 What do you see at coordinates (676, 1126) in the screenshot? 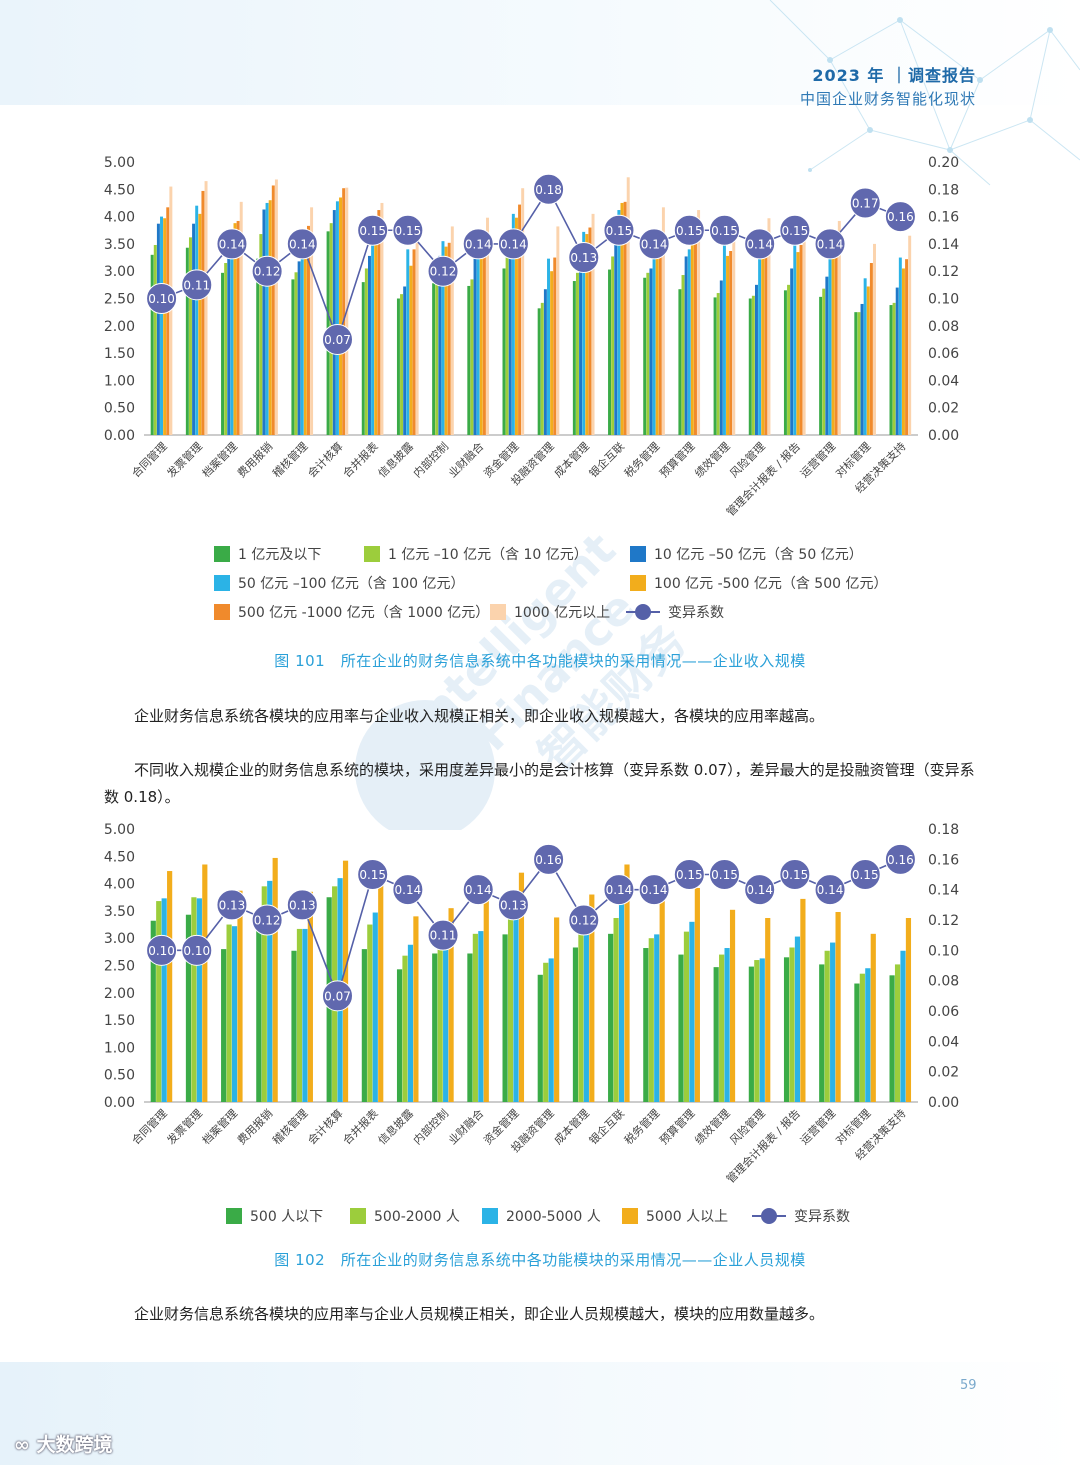
I see `x-tick-label: 预算管理` at bounding box center [676, 1126].